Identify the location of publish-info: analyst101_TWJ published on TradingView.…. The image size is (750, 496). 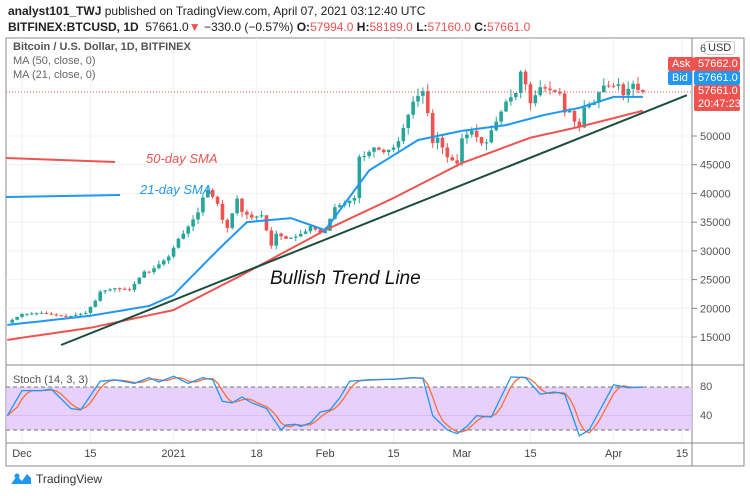
(216, 11).